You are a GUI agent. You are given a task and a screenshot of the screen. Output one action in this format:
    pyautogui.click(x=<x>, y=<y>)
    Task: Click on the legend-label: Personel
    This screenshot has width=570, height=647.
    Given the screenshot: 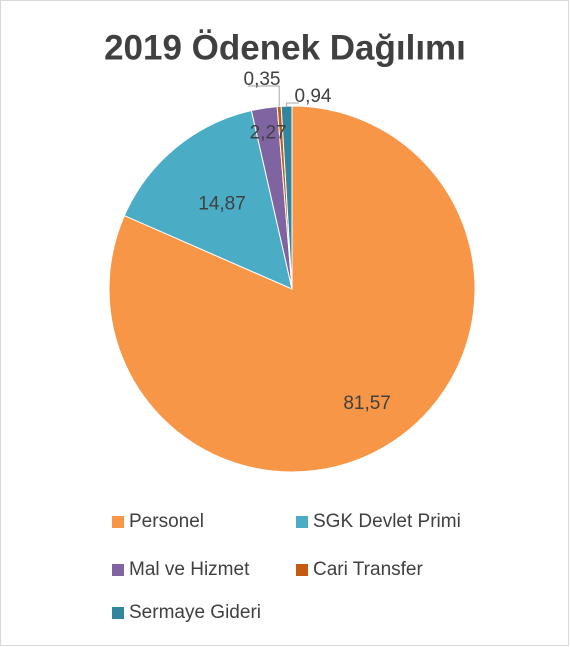 What is the action you would take?
    pyautogui.click(x=166, y=521)
    